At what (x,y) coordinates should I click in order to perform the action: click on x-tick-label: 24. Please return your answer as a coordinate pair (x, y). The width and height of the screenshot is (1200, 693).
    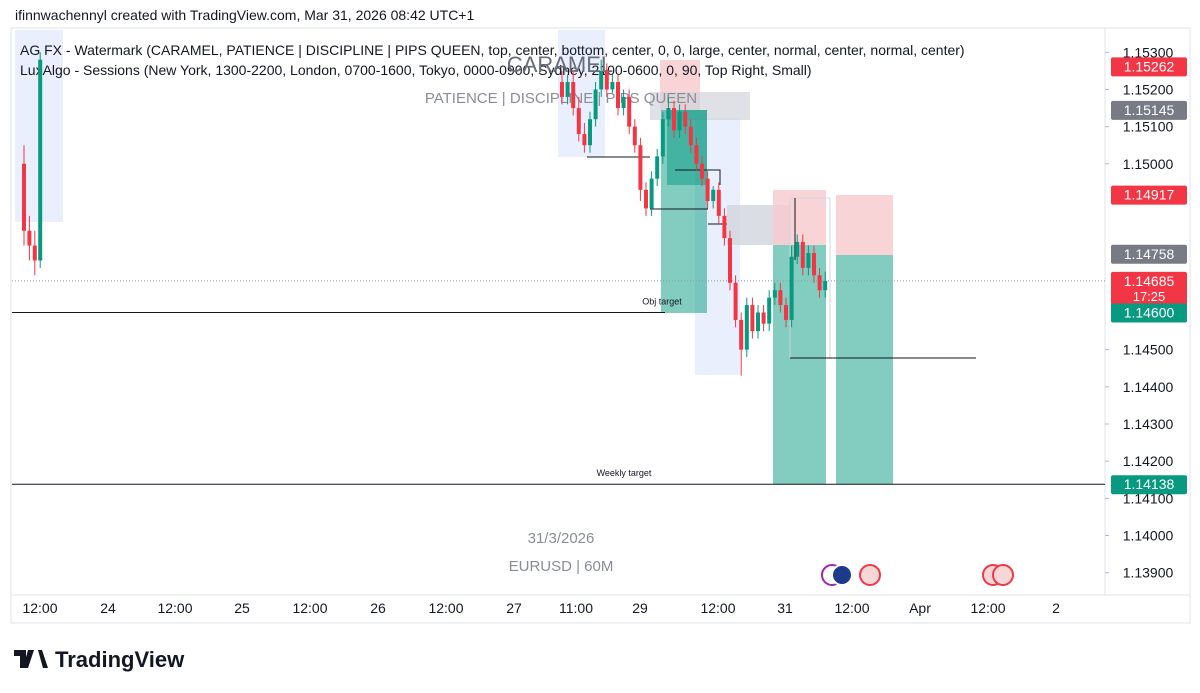
    Looking at the image, I should click on (108, 608).